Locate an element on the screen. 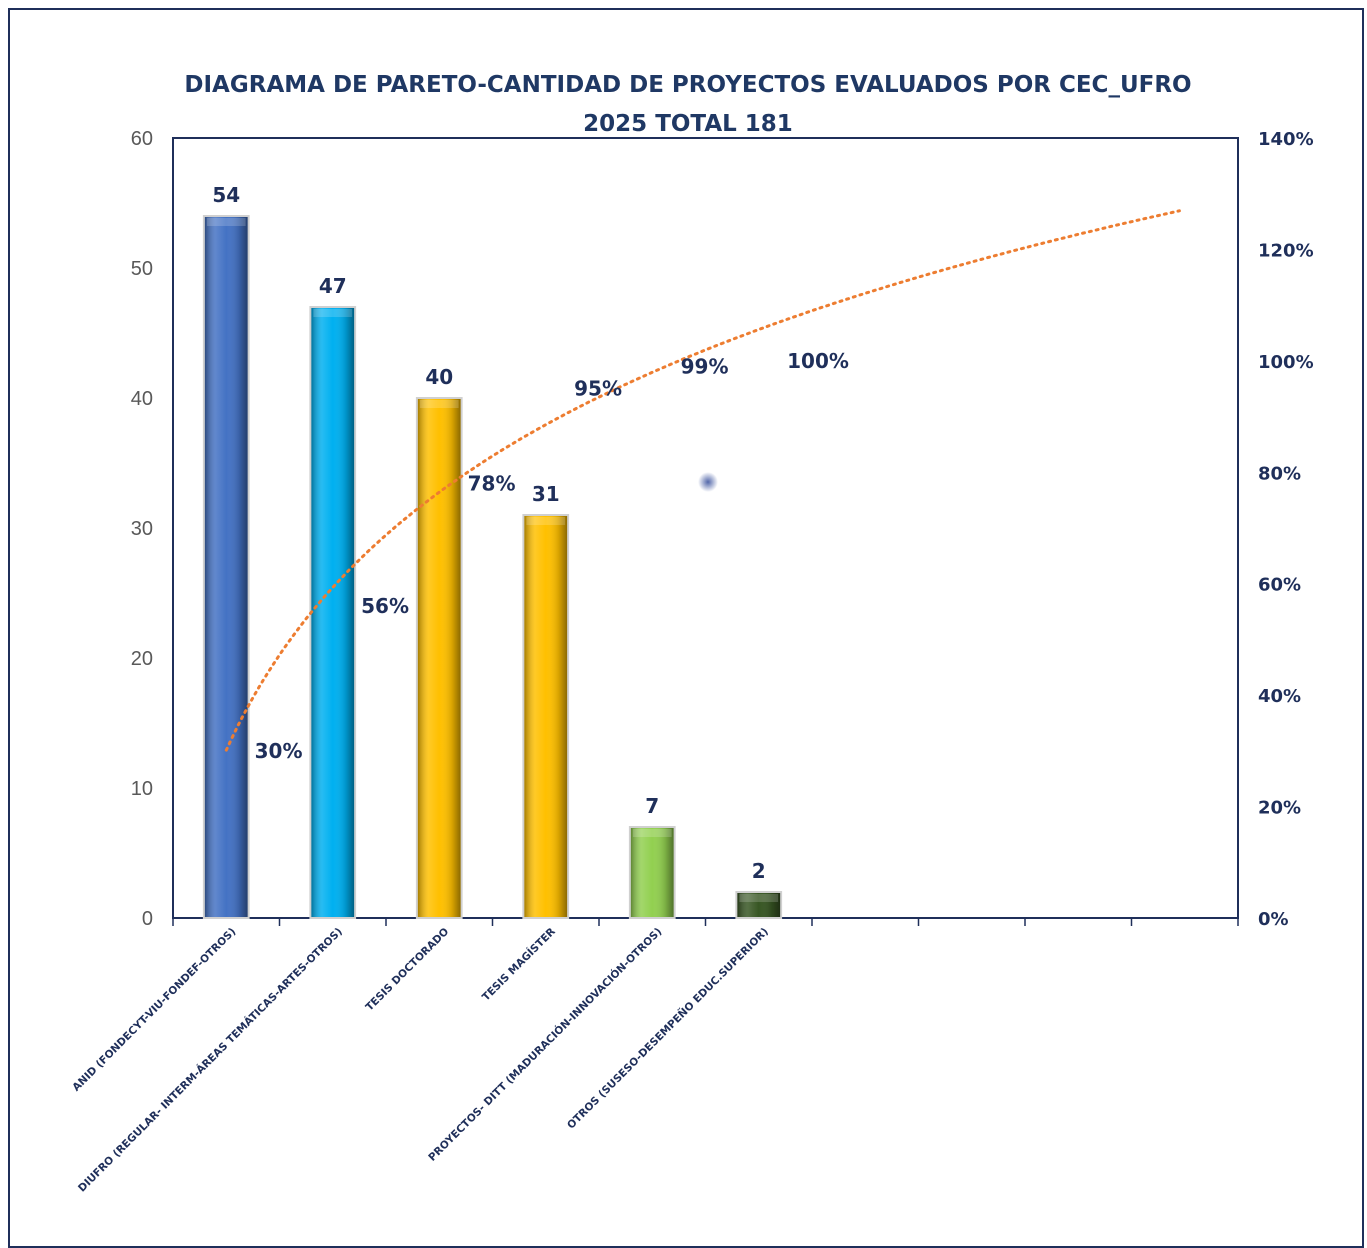 The image size is (1367, 1248). right-axis-tick-label: 40% is located at coordinates (1279, 696).